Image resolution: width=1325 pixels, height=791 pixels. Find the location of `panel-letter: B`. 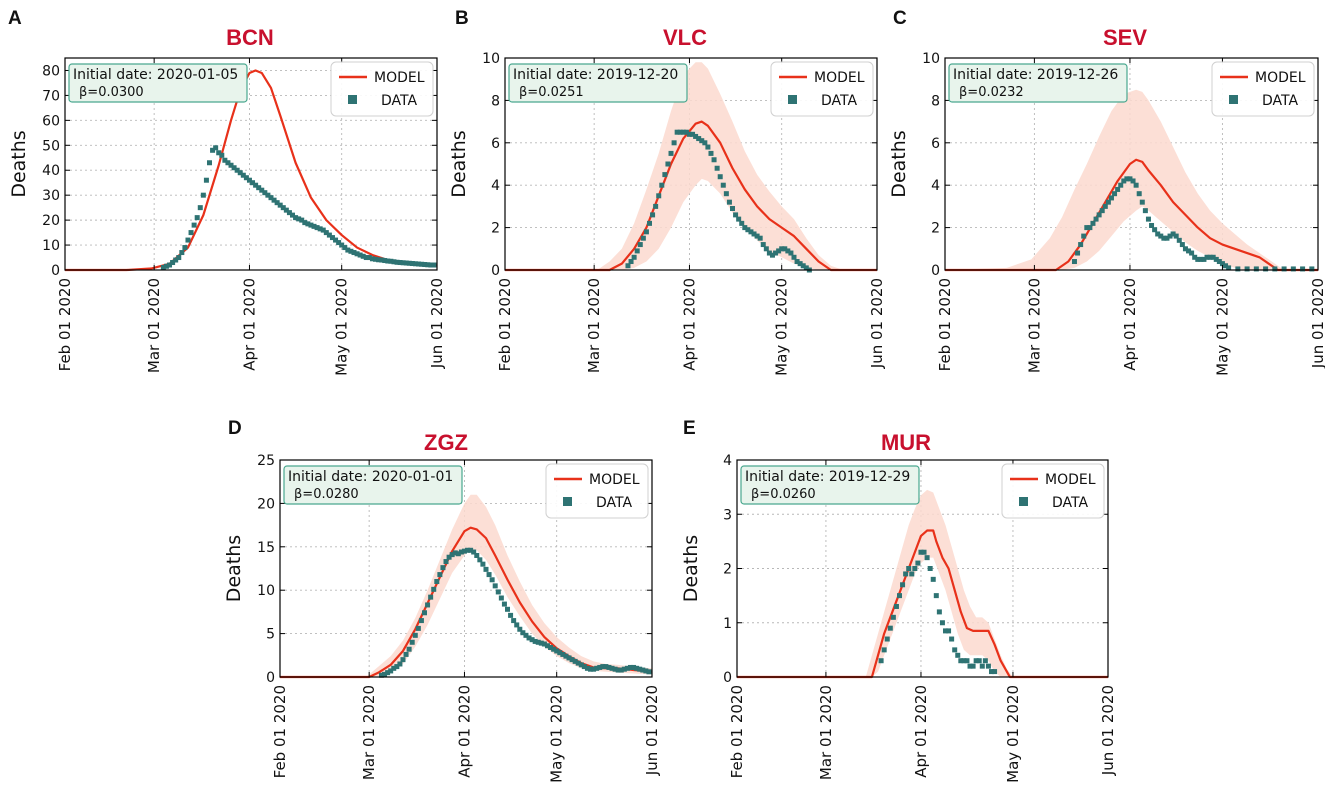

panel-letter: B is located at coordinates (462, 18).